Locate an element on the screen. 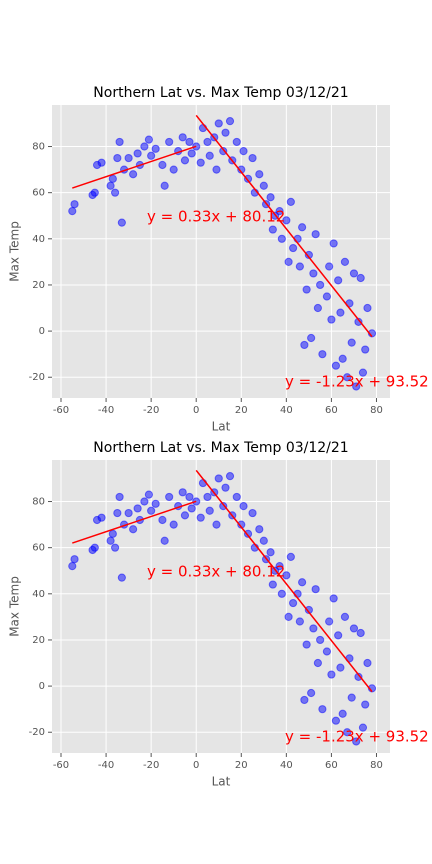 This screenshot has height=864, width=432. x-tick-label: 20 is located at coordinates (241, 765).